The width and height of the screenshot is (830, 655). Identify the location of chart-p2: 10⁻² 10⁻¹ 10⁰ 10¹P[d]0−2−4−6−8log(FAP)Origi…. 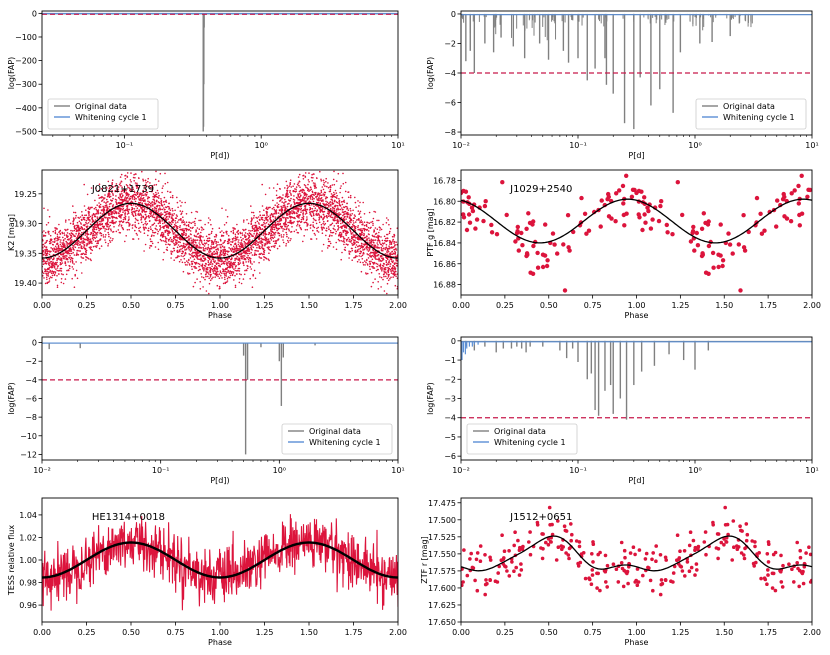
(622, 85).